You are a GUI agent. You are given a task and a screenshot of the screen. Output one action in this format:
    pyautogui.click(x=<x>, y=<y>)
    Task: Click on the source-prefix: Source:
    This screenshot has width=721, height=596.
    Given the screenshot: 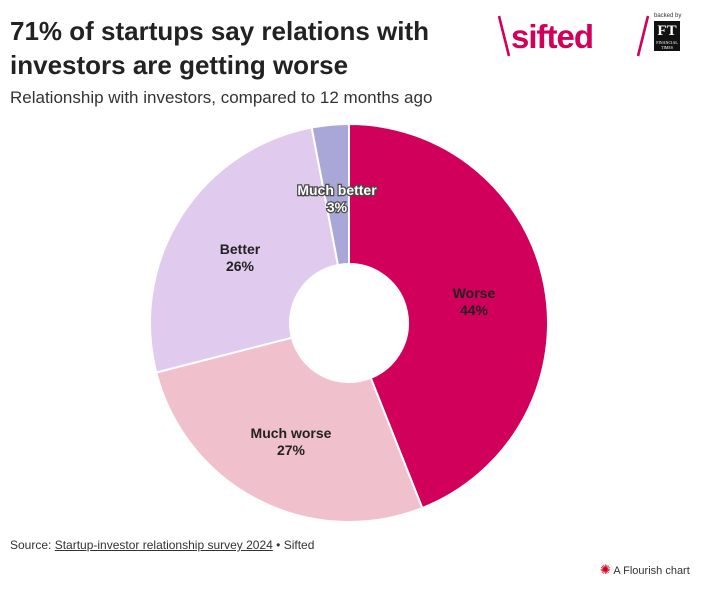 What is the action you would take?
    pyautogui.click(x=32, y=545)
    